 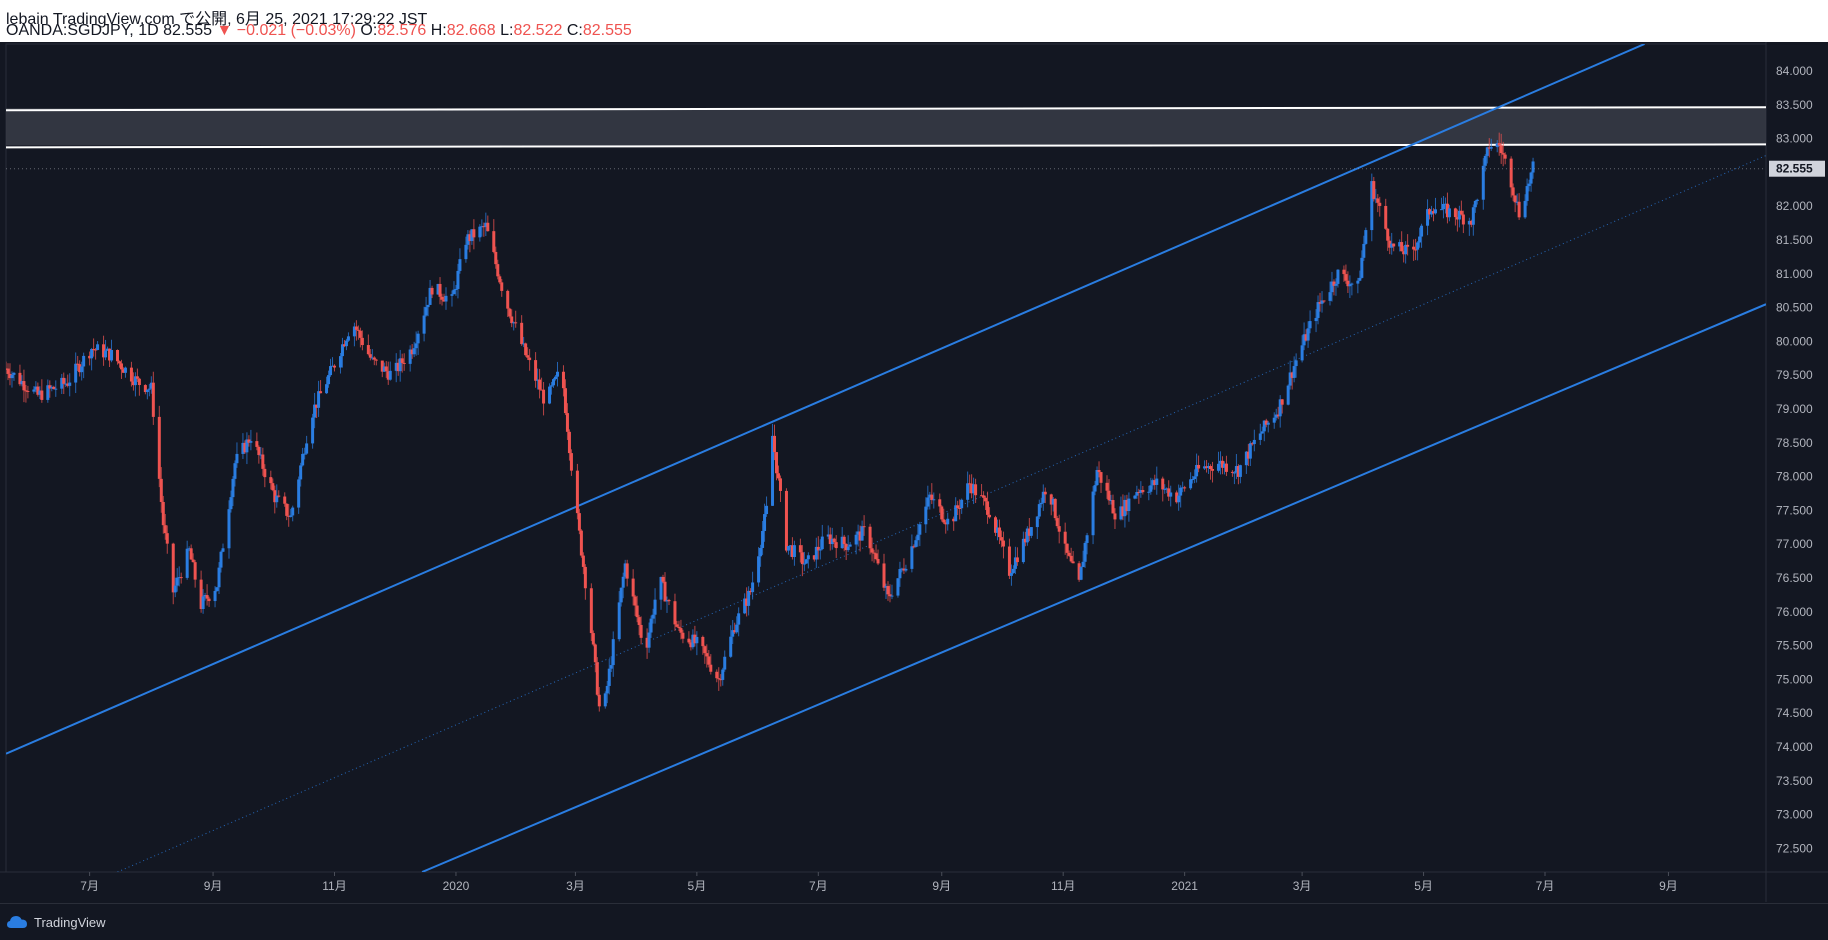 What do you see at coordinates (438, 30) in the screenshot?
I see `high-label: H:` at bounding box center [438, 30].